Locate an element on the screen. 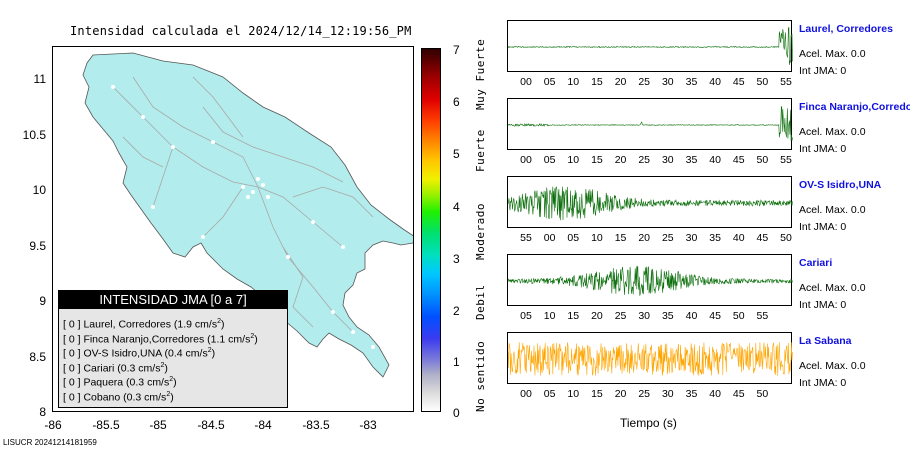 The image size is (910, 460). map-x-tick: -84.5 is located at coordinates (211, 425).